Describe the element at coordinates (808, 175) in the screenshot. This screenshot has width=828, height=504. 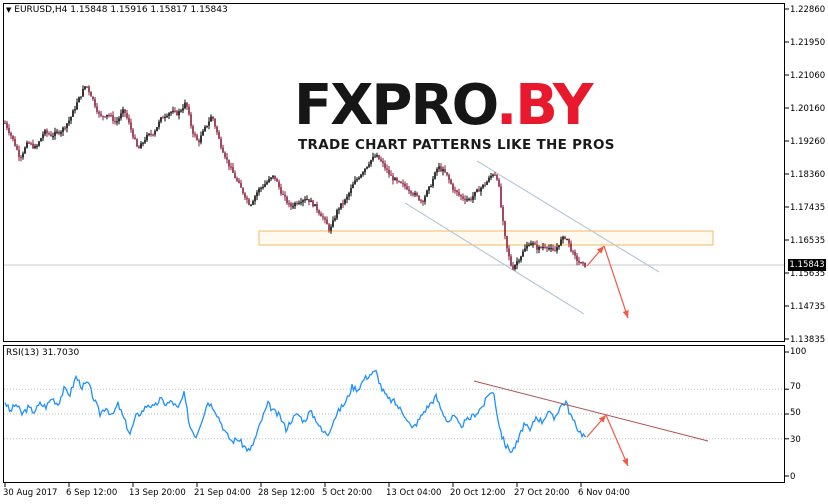
I see `price-label: 1.18360` at that location.